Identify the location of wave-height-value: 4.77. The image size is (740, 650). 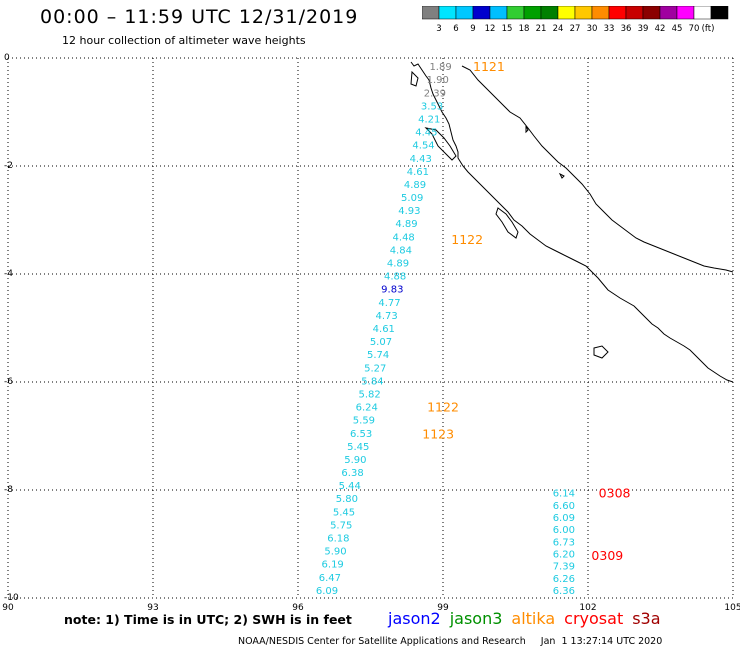
(389, 303).